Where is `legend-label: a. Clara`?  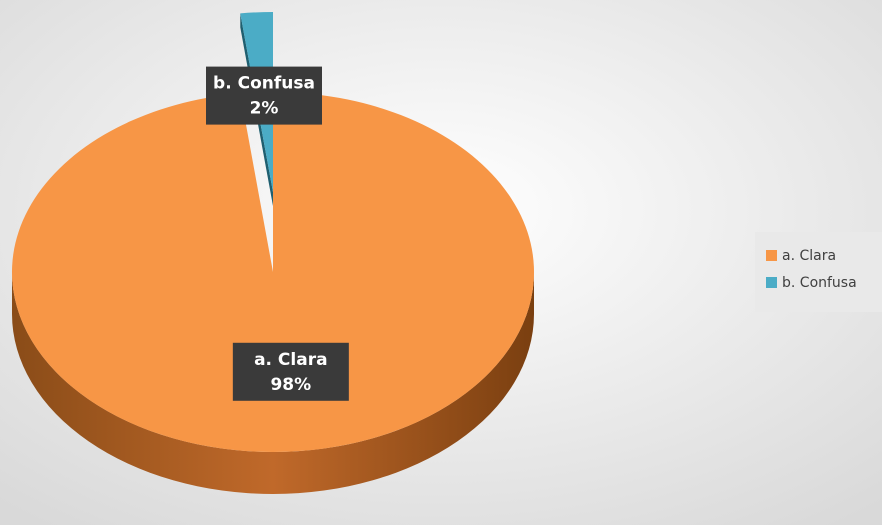 legend-label: a. Clara is located at coordinates (809, 256).